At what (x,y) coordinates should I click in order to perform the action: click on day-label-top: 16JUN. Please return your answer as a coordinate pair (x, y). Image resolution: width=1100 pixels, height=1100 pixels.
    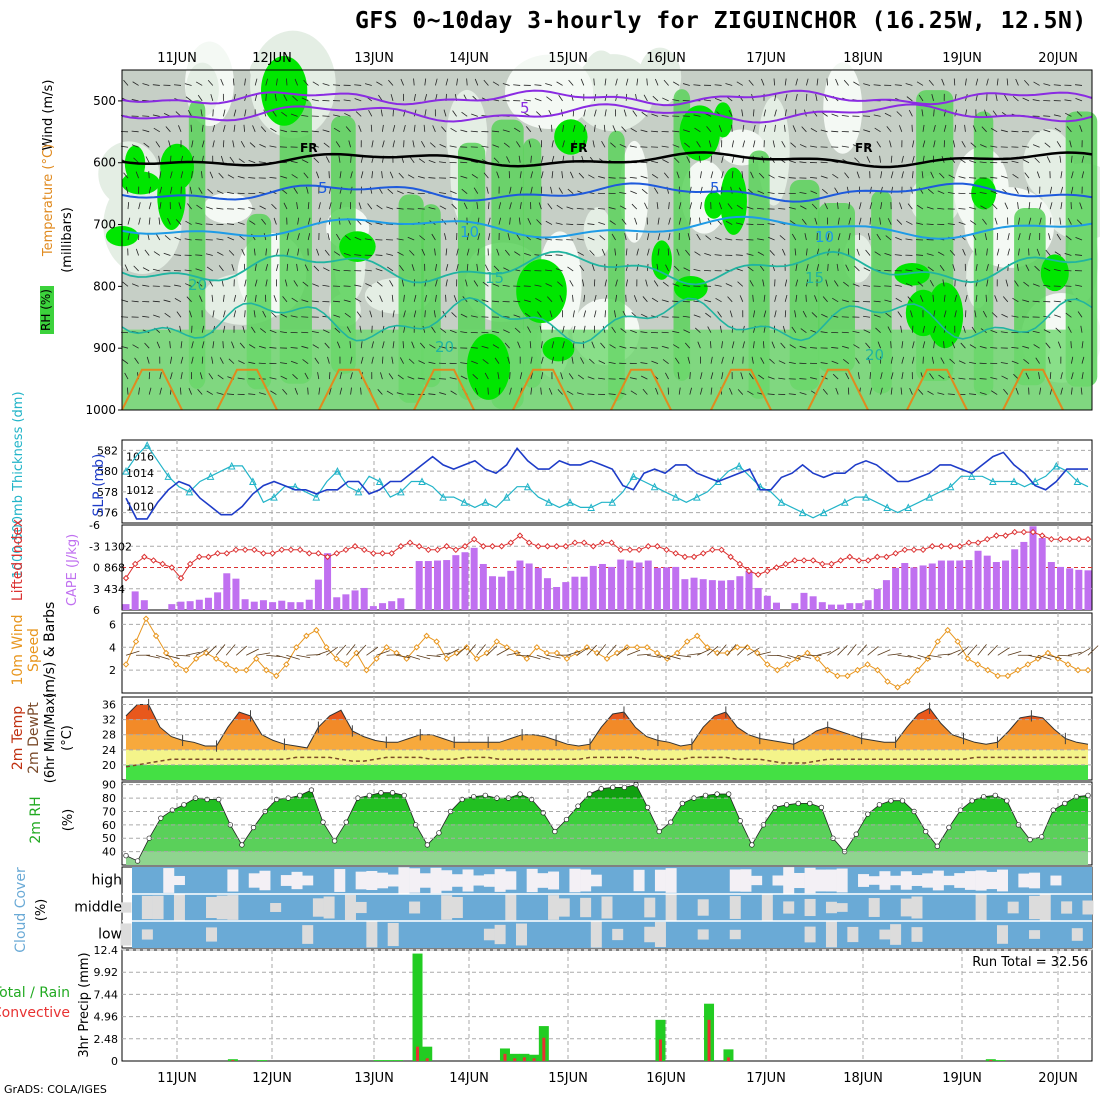
    Looking at the image, I should click on (666, 58).